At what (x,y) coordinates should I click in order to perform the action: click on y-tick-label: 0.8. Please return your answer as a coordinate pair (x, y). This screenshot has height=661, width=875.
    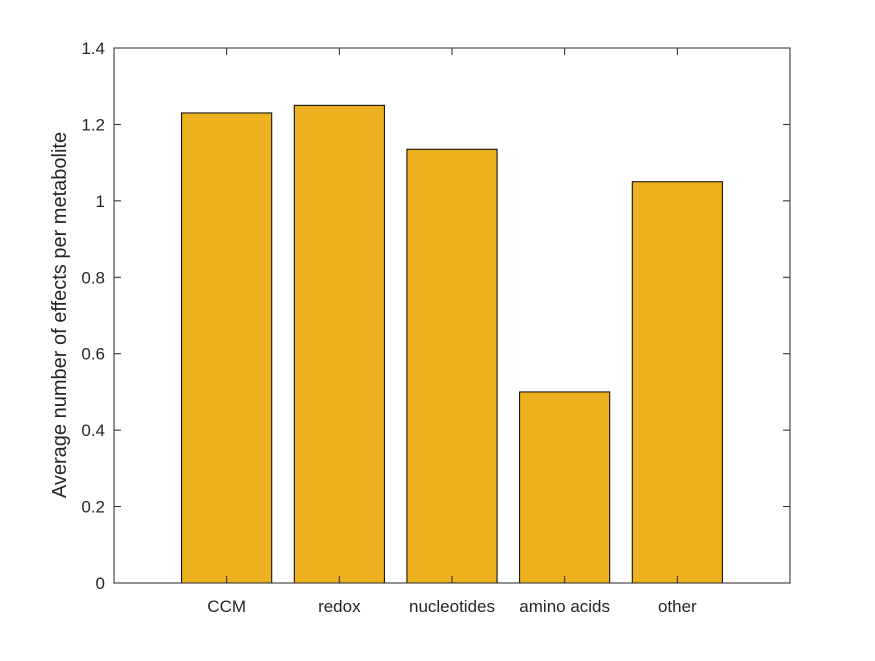
    Looking at the image, I should click on (93, 277).